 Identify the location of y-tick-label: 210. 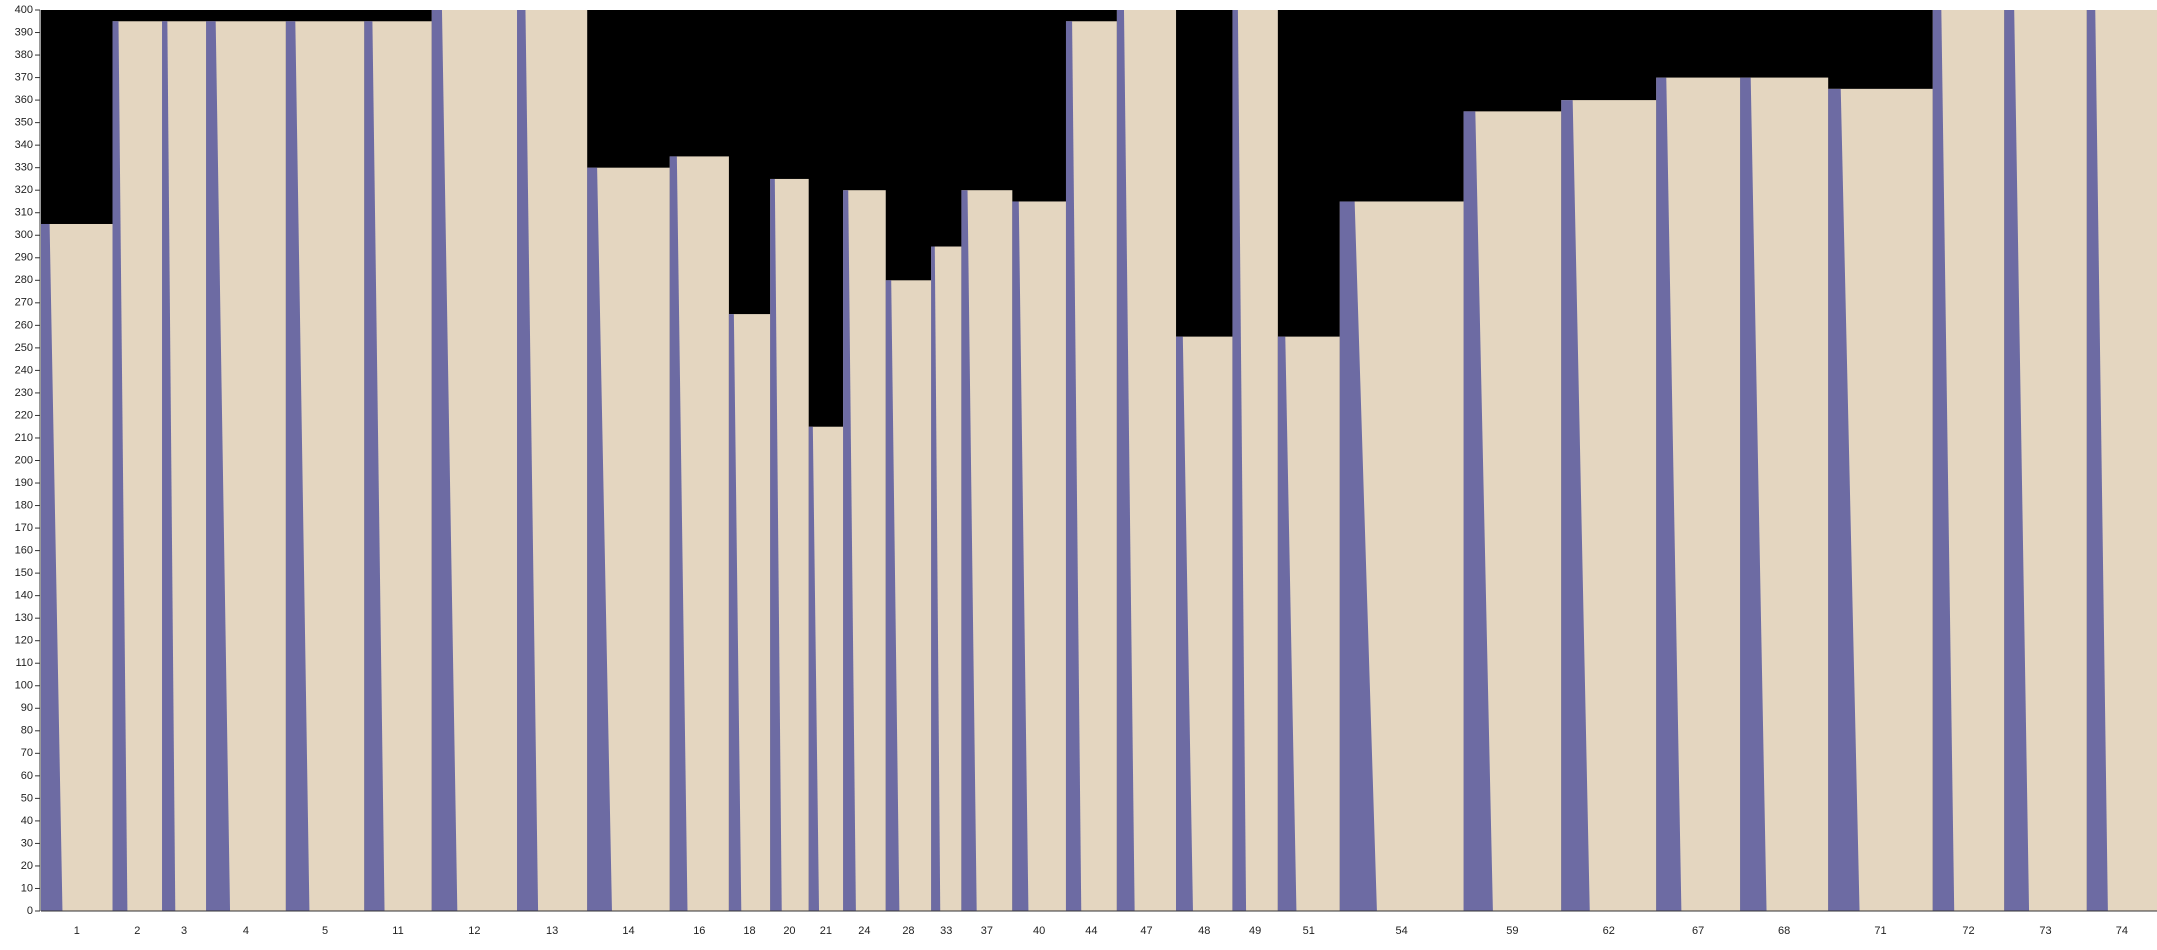
(24, 438).